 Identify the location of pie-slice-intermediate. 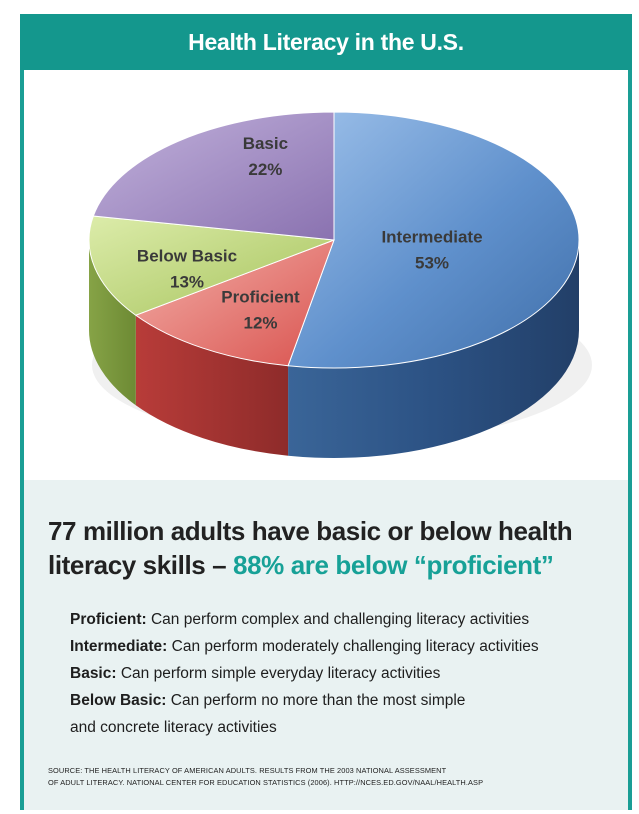
(433, 240).